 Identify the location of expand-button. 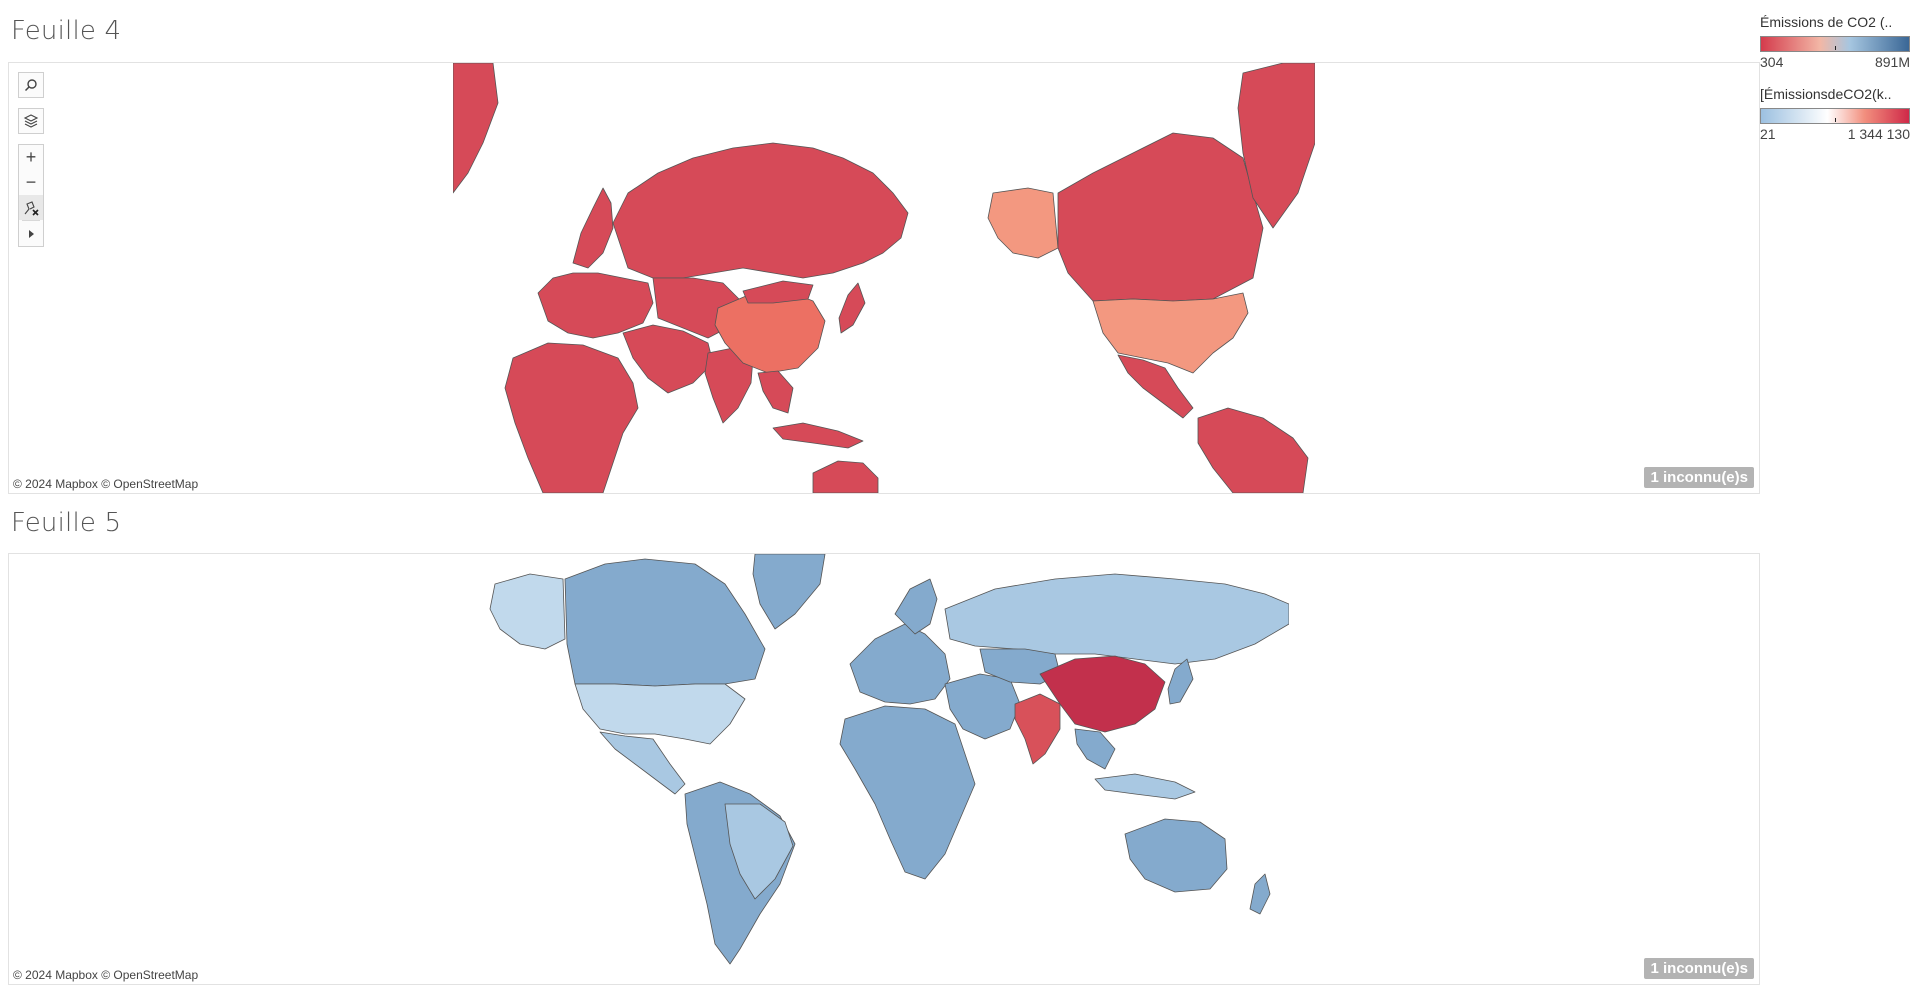
(31, 233).